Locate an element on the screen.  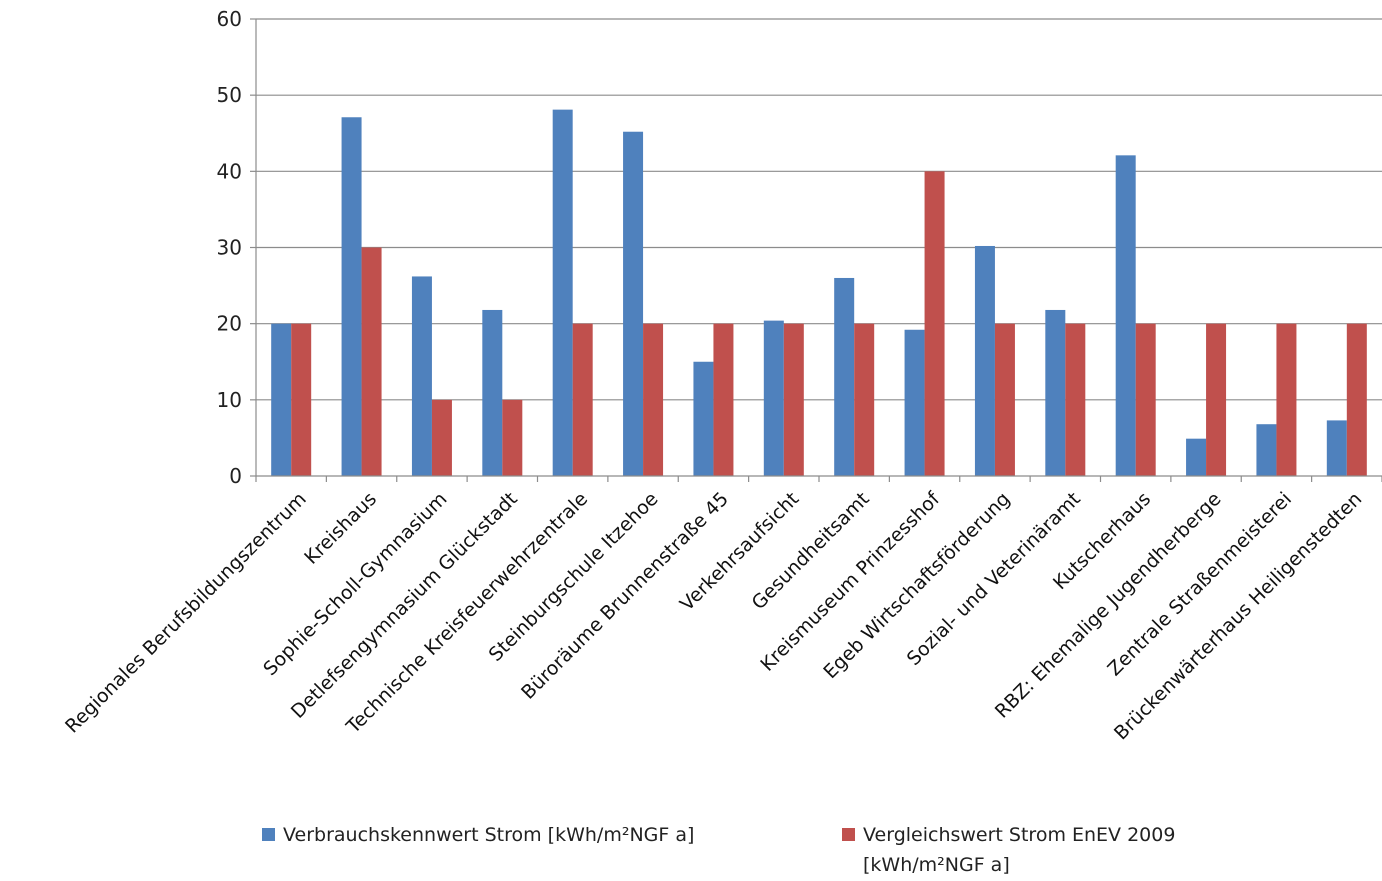
x-category-label: Technische Kreisfeuerwehrzentrale is located at coordinates (467, 613).